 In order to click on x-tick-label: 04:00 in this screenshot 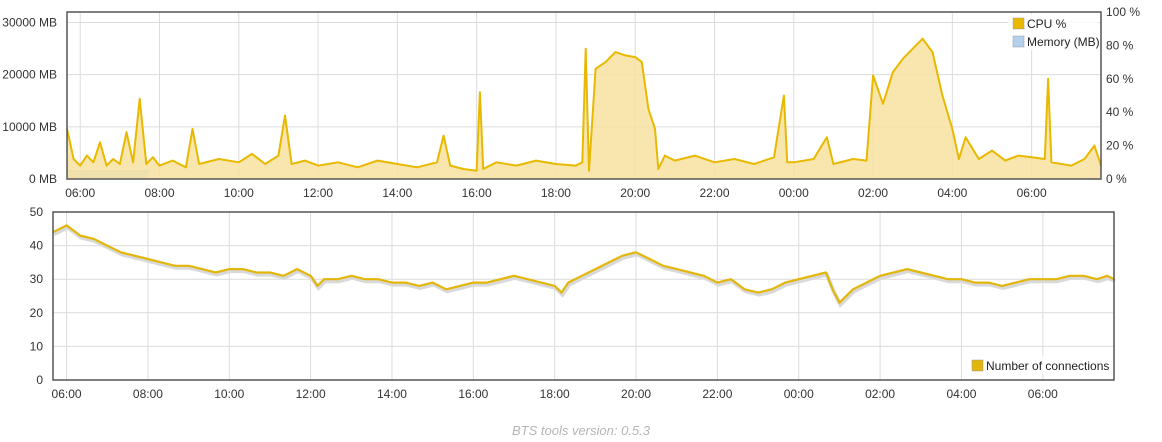, I will do `click(961, 394)`.